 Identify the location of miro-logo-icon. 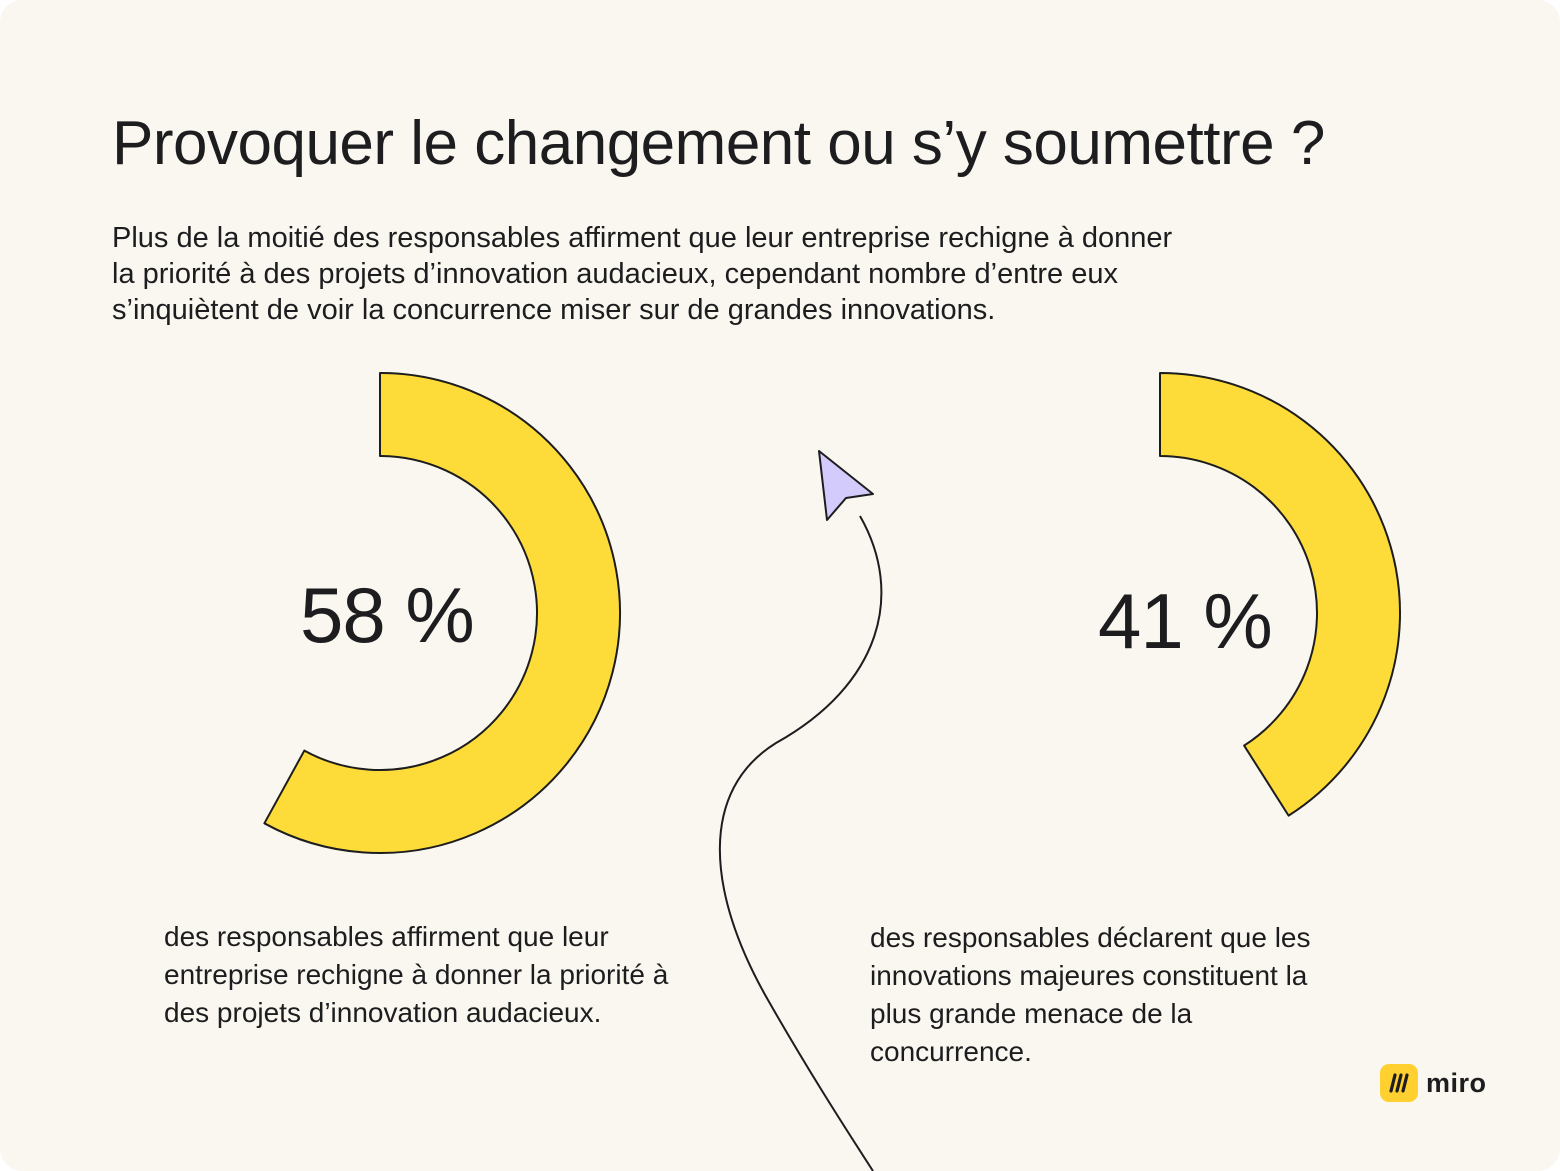
(1399, 1083).